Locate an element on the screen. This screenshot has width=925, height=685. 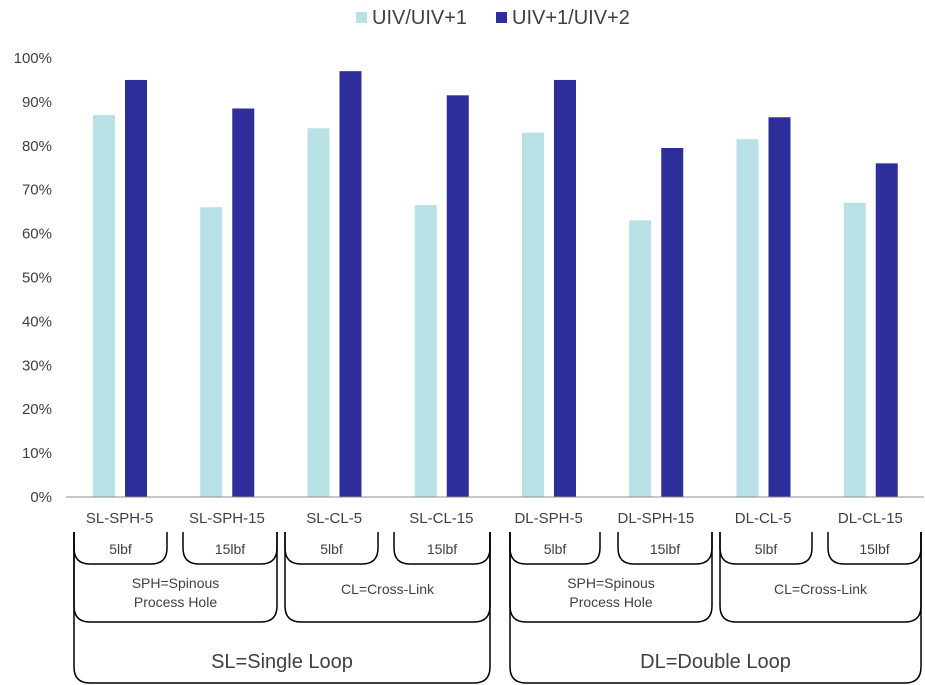
y-tick-label: 80% is located at coordinates (37, 146).